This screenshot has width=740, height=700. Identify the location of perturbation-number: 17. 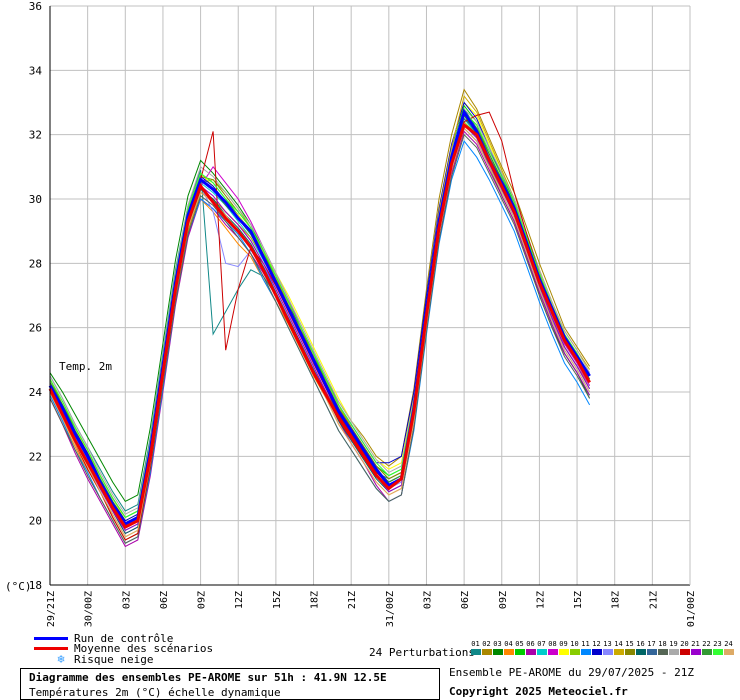
(651, 644).